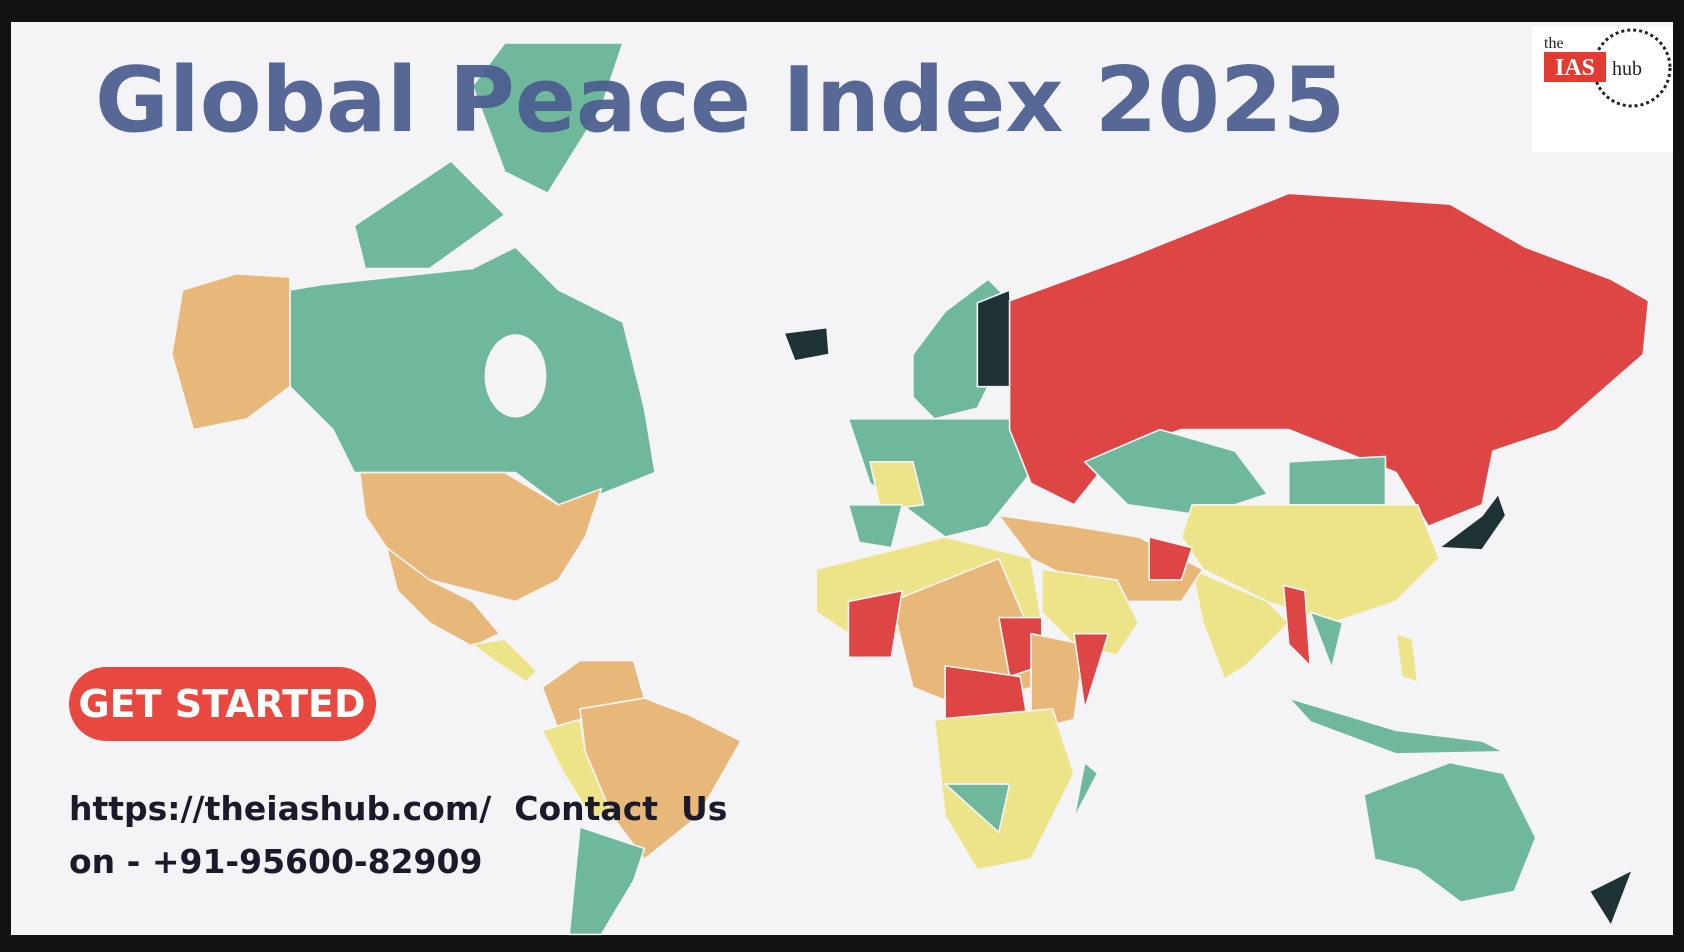 The height and width of the screenshot is (952, 1684). What do you see at coordinates (443, 596) in the screenshot?
I see `mexico` at bounding box center [443, 596].